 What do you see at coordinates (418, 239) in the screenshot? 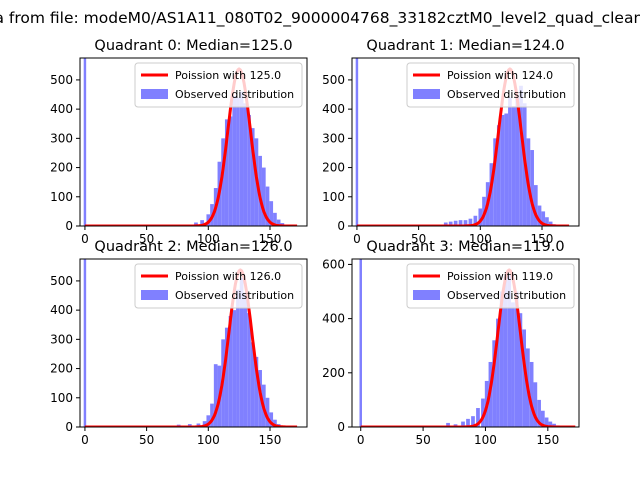
I see `x-tick-label: 50` at bounding box center [418, 239].